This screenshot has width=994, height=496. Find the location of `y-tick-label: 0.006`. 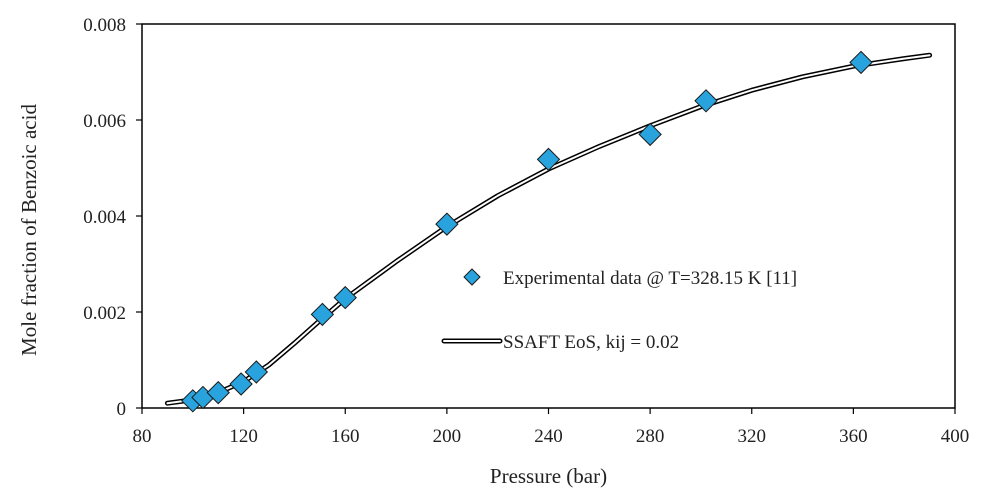

y-tick-label: 0.006 is located at coordinates (104, 121).